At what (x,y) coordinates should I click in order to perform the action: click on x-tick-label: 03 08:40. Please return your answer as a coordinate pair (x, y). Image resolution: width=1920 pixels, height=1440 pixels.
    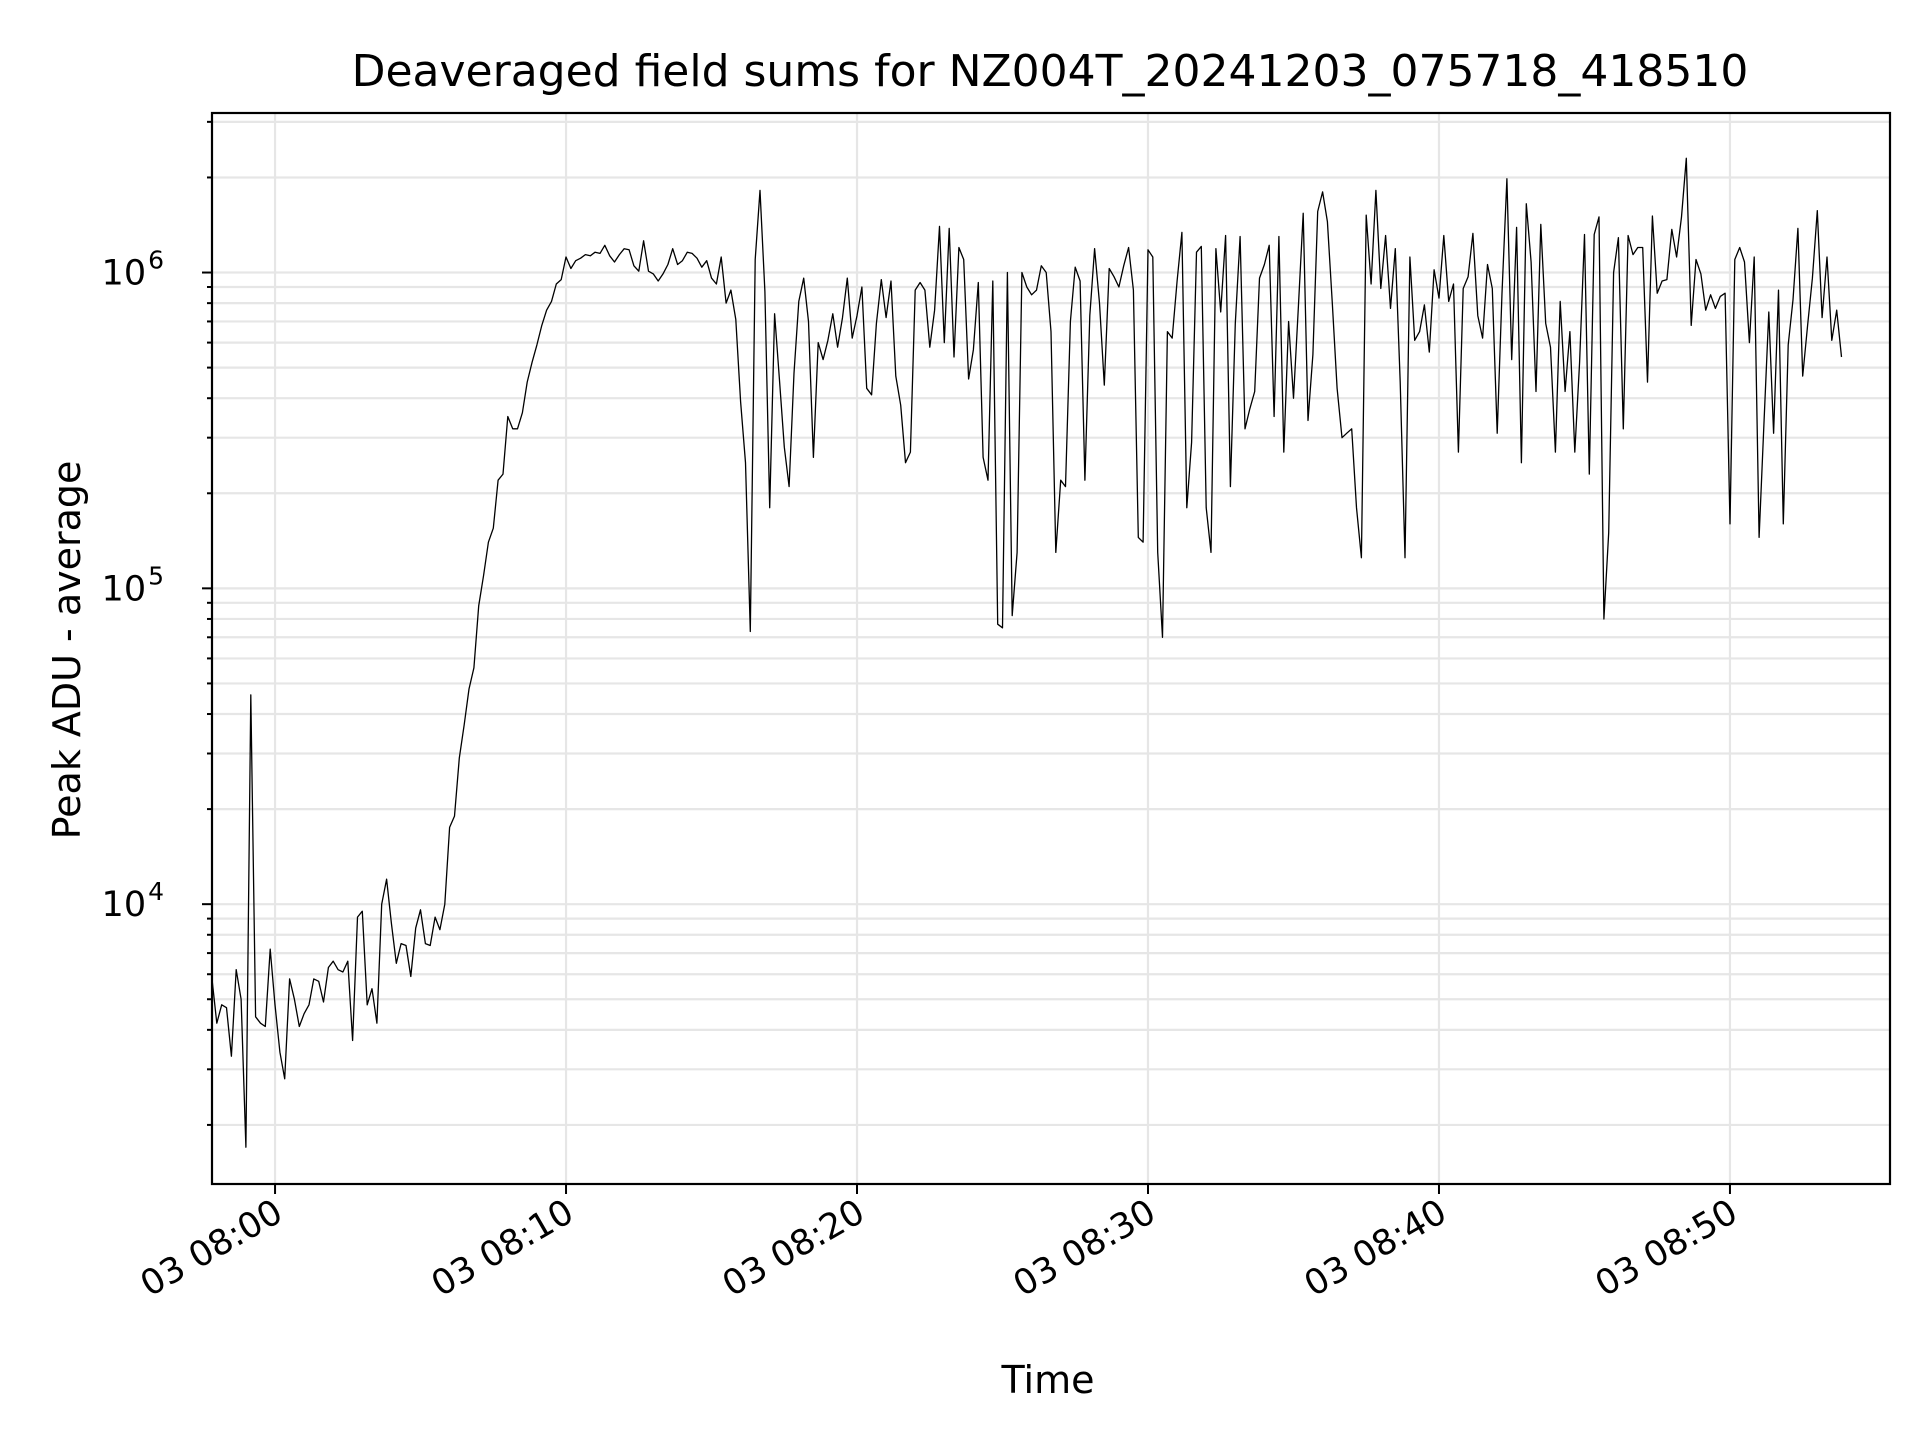
    Looking at the image, I should click on (1376, 1248).